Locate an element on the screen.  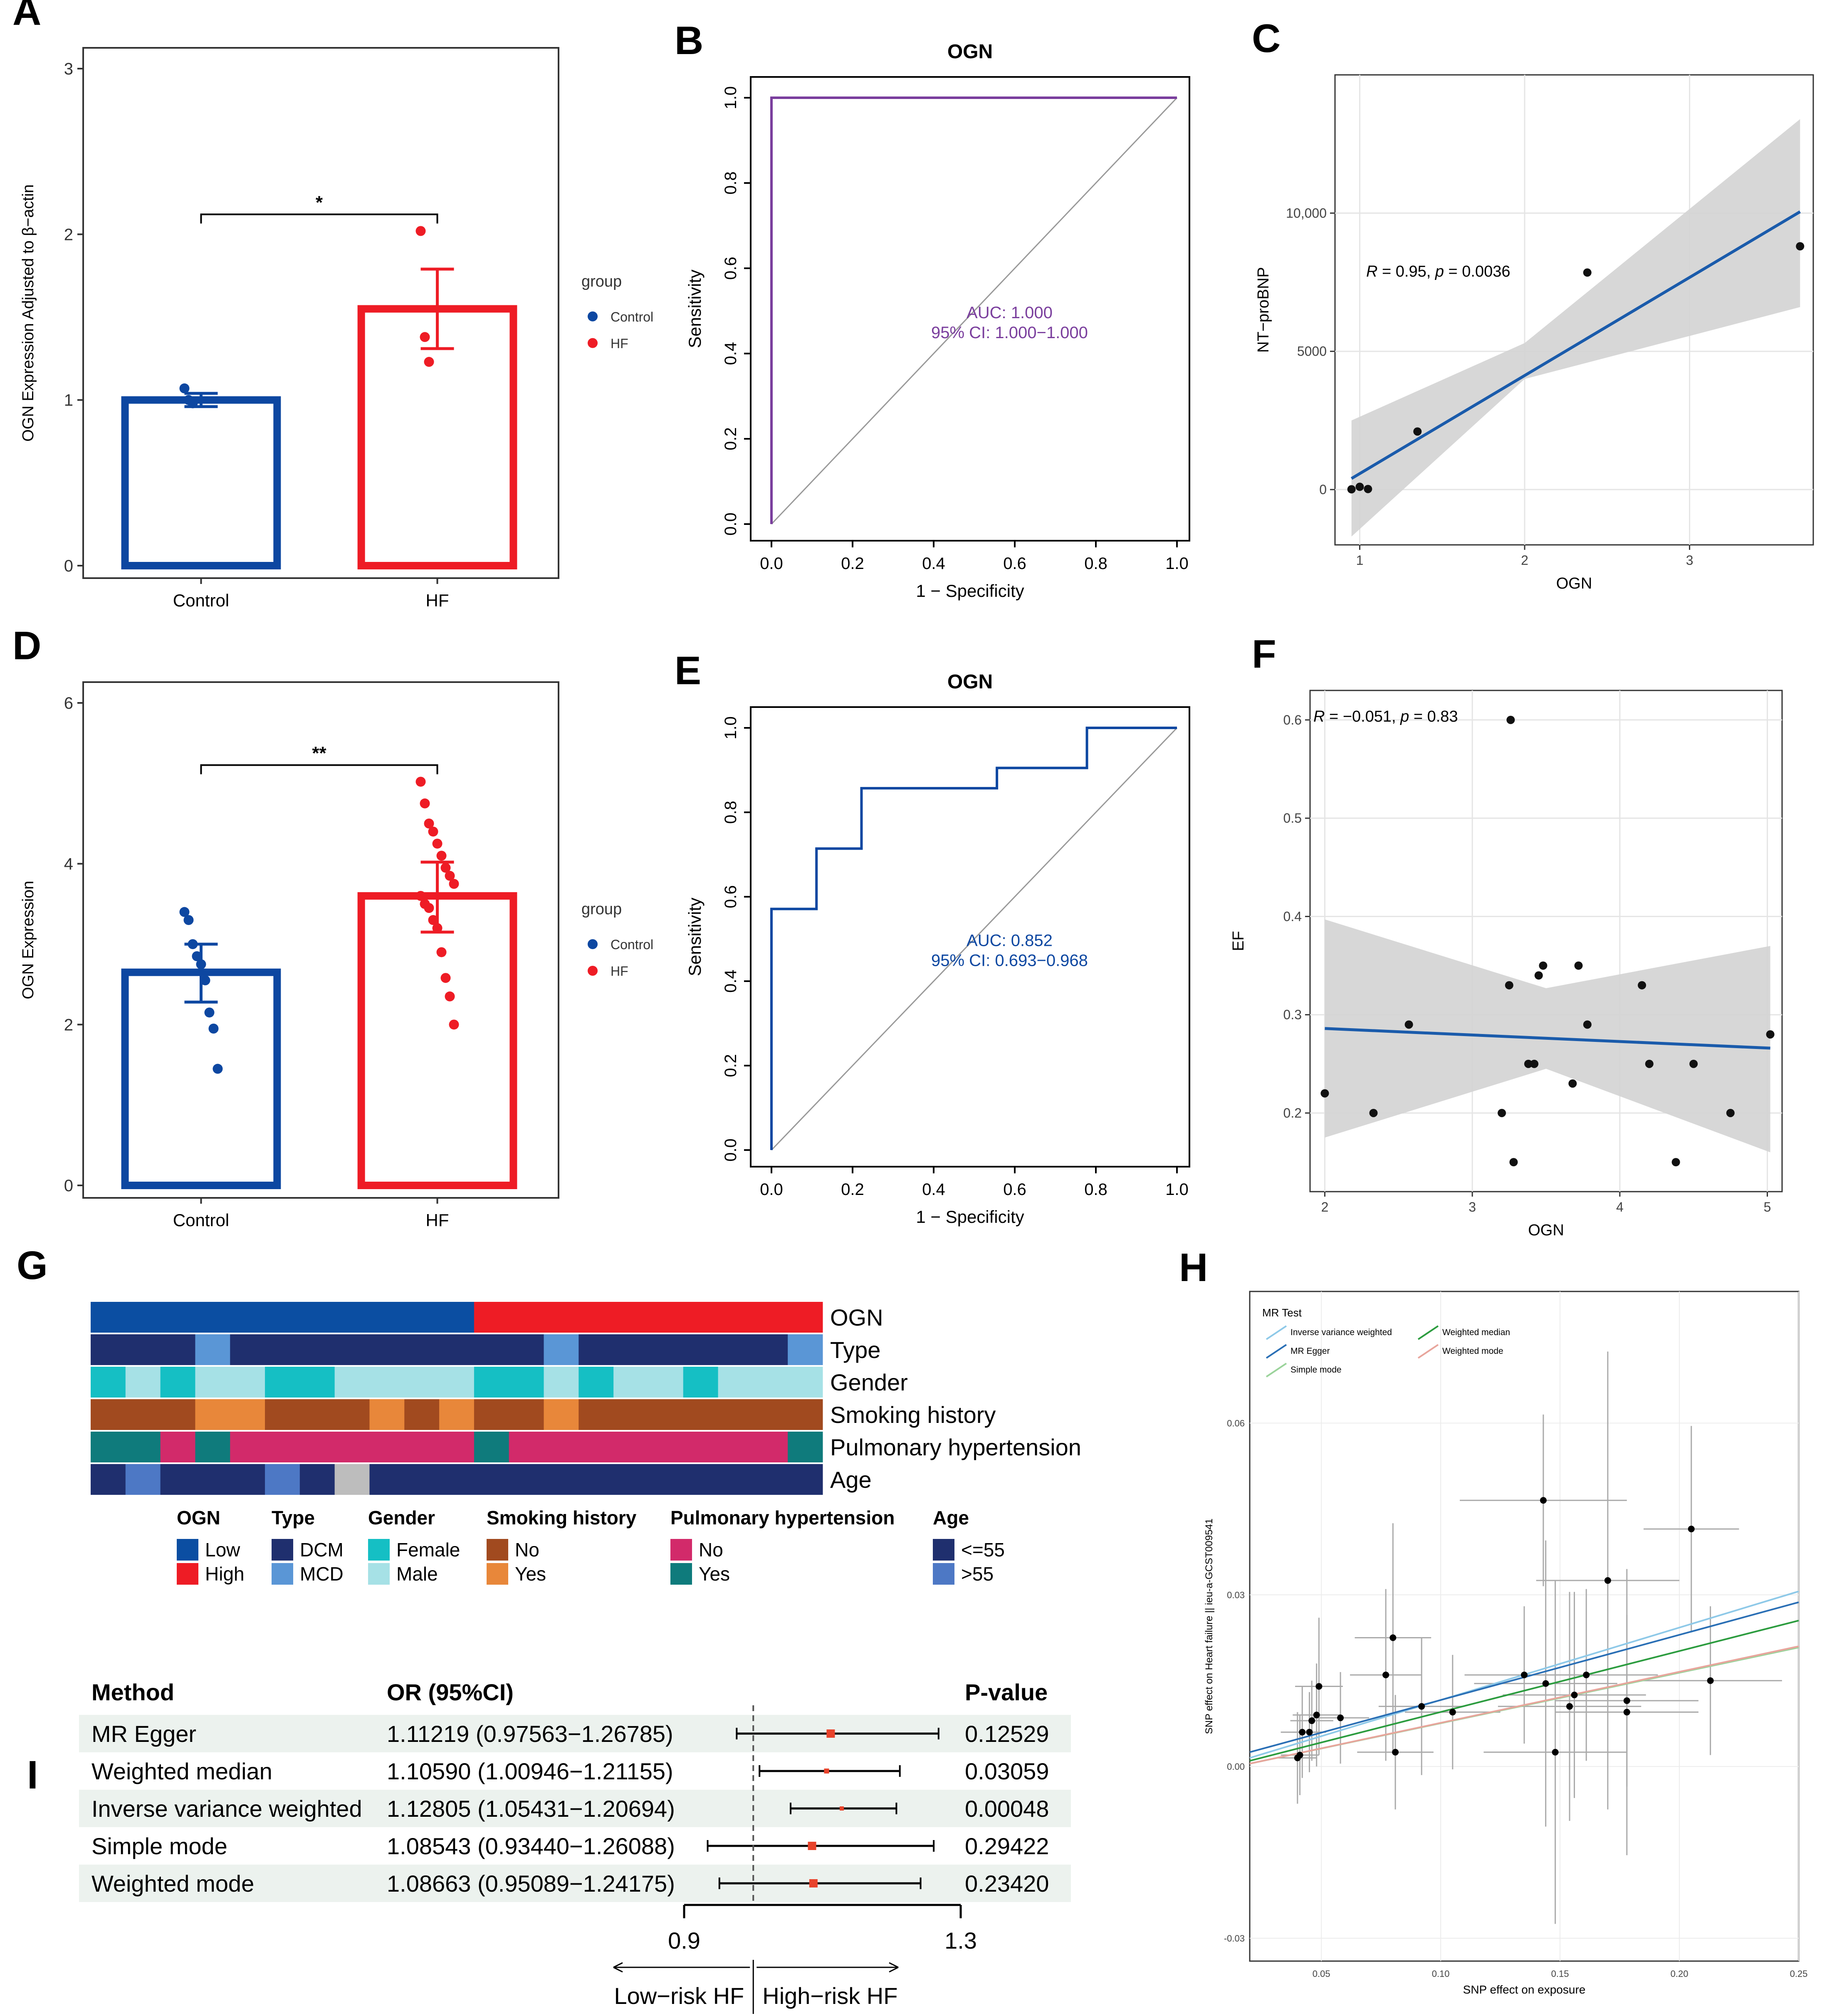
or-label: 1.11219 (0.97563−1.26785) is located at coordinates (530, 1734).